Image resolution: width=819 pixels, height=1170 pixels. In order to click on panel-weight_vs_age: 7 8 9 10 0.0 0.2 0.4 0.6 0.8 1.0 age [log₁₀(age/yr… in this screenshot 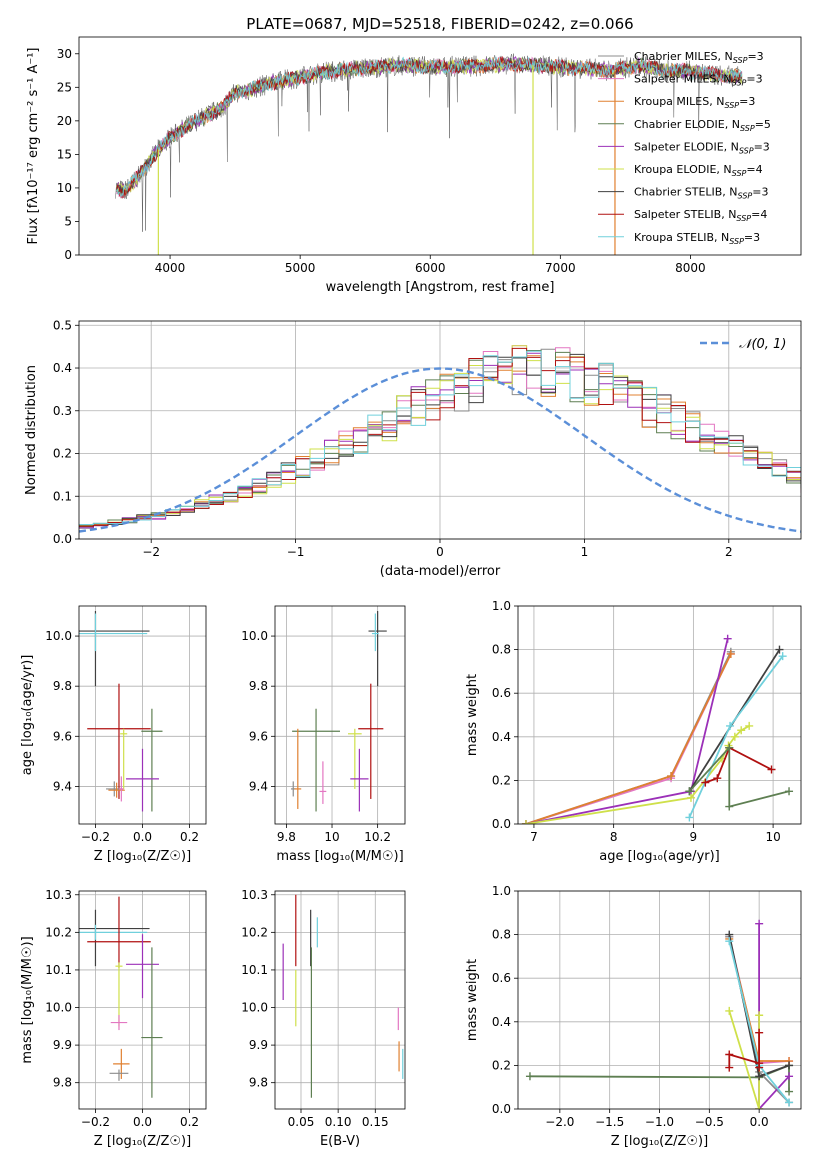, I will do `click(633, 731)`.